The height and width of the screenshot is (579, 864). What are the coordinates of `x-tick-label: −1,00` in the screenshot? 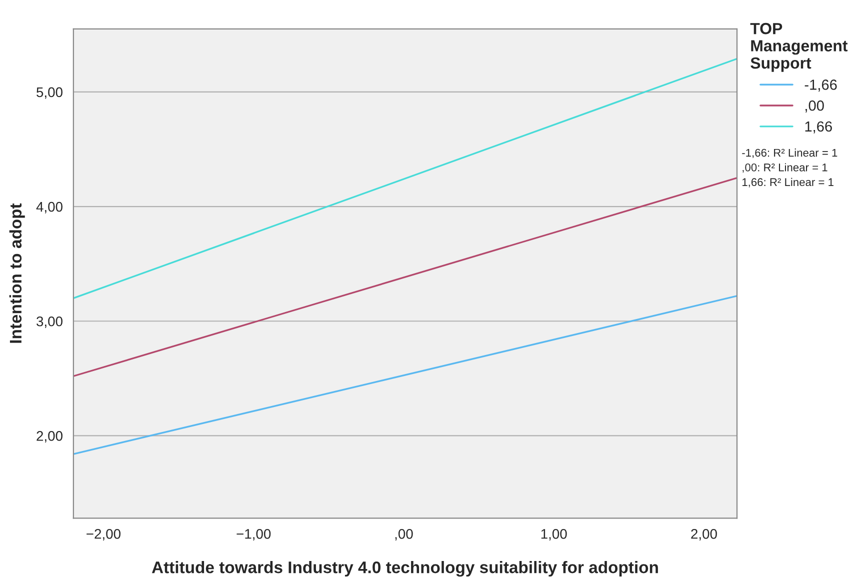 It's located at (253, 534).